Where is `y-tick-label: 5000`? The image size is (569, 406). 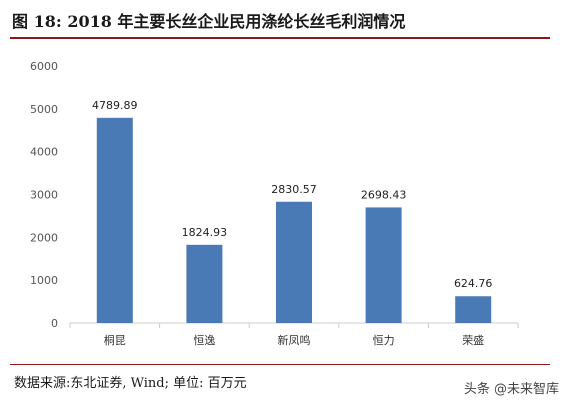
y-tick-label: 5000 is located at coordinates (44, 109).